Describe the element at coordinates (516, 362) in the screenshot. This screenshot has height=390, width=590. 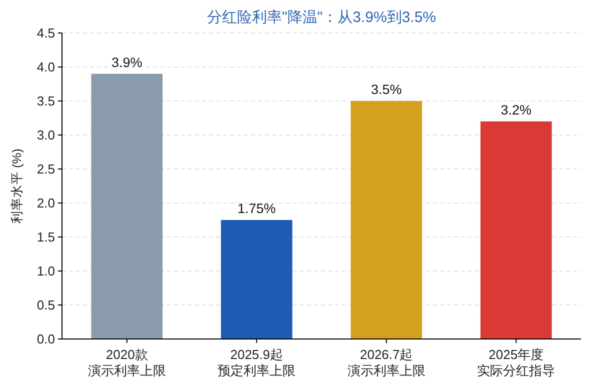
I see `x-tick-label: 2025年度实际分红指导` at that location.